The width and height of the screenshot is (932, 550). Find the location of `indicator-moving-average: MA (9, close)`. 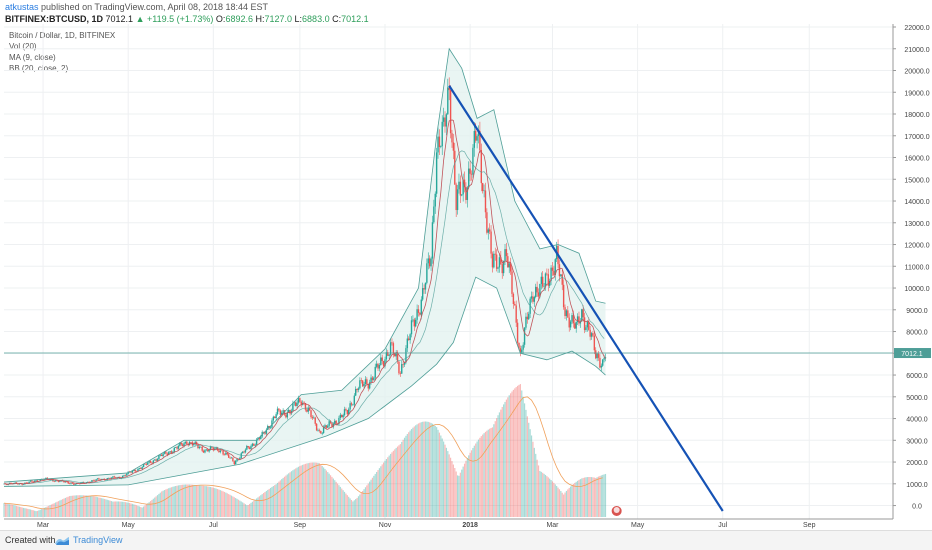

indicator-moving-average: MA (9, close) is located at coordinates (32, 57).